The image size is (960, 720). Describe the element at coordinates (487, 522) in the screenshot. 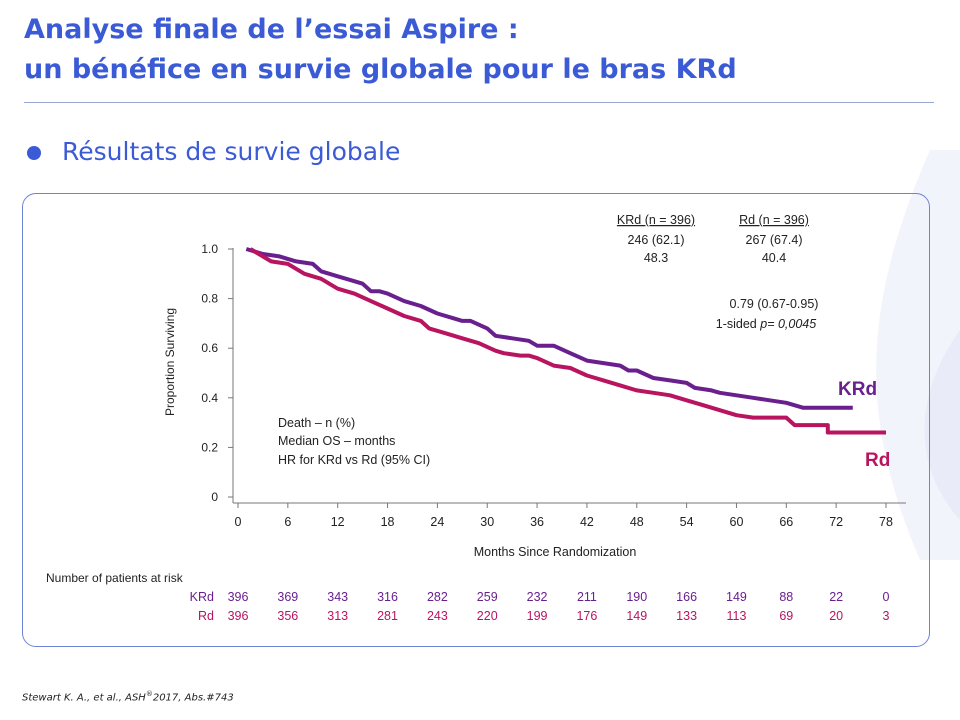

I see `x-tick-label: 30` at that location.